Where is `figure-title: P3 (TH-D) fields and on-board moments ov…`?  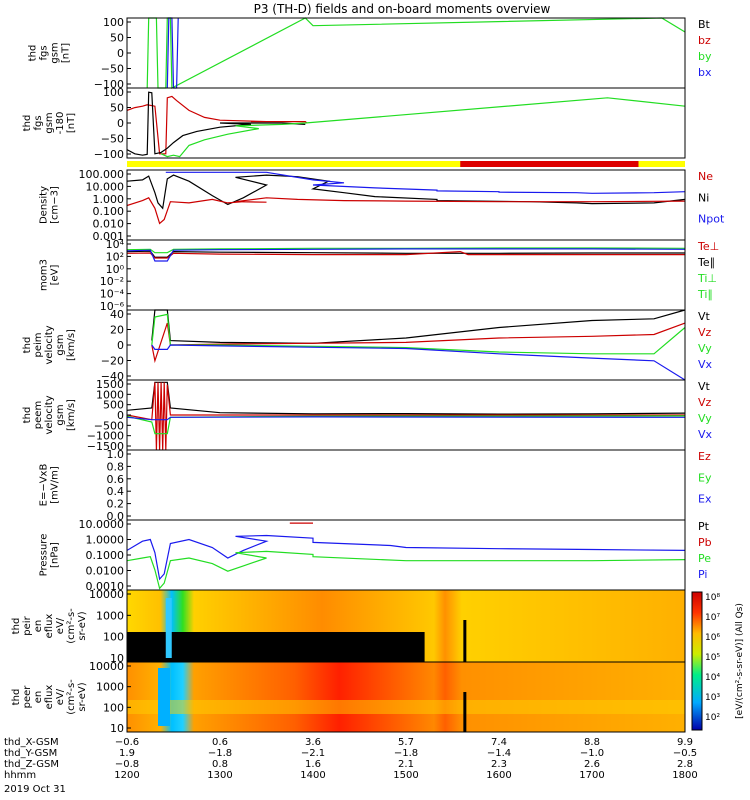
figure-title: P3 (TH-D) fields and on-board moments ov… is located at coordinates (402, 9).